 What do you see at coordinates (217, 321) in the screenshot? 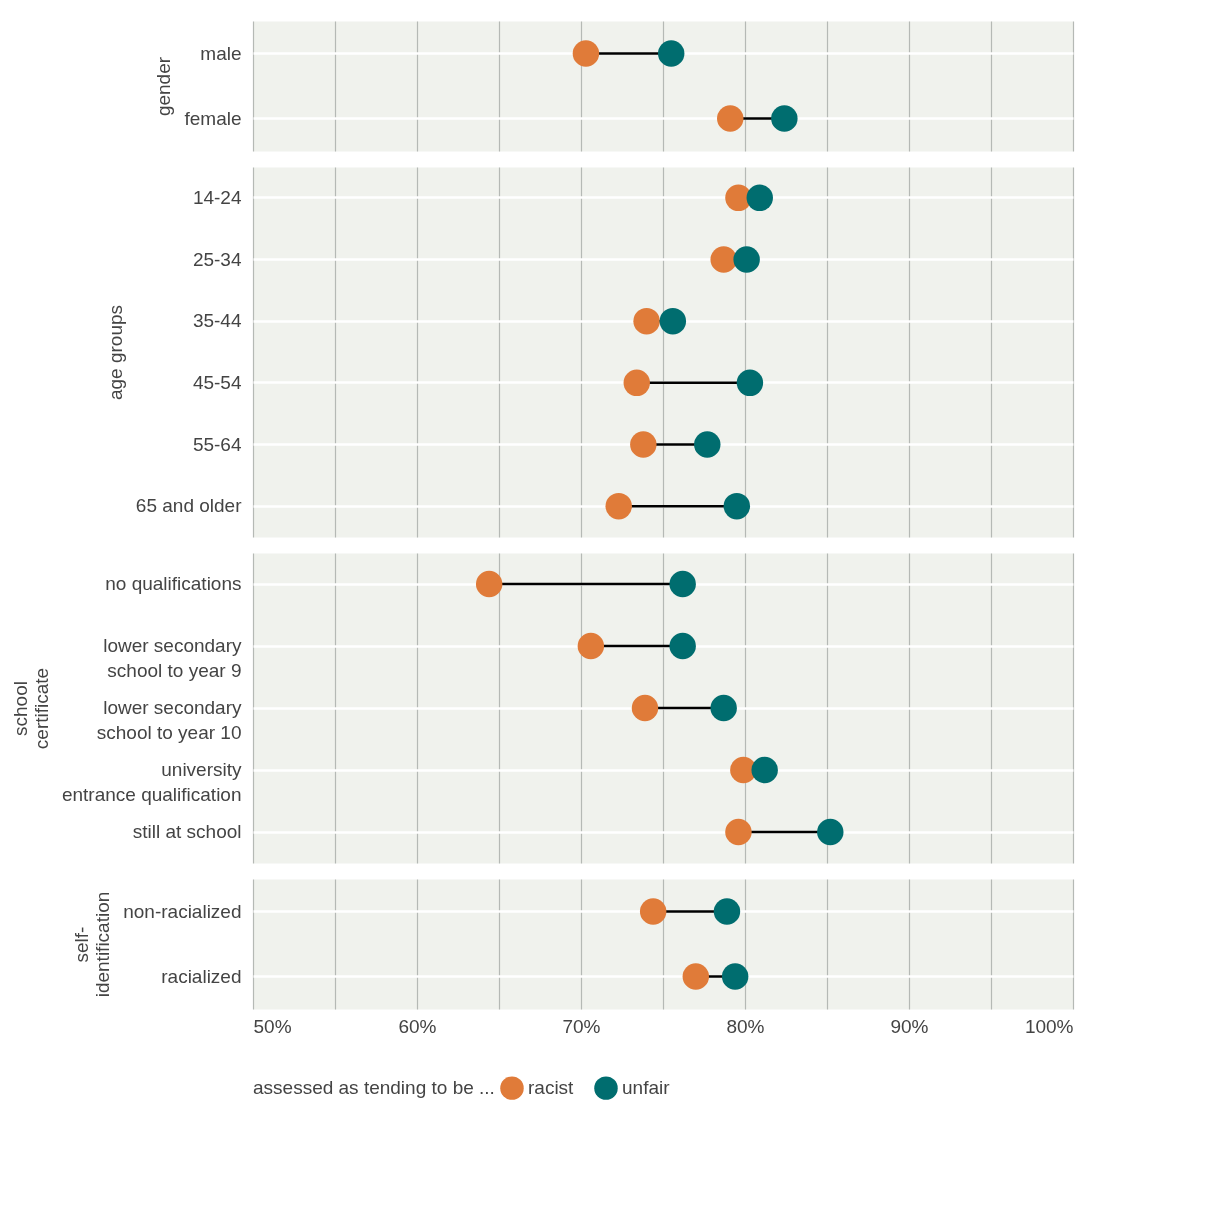
I see `y-tick-label: 35-44` at bounding box center [217, 321].